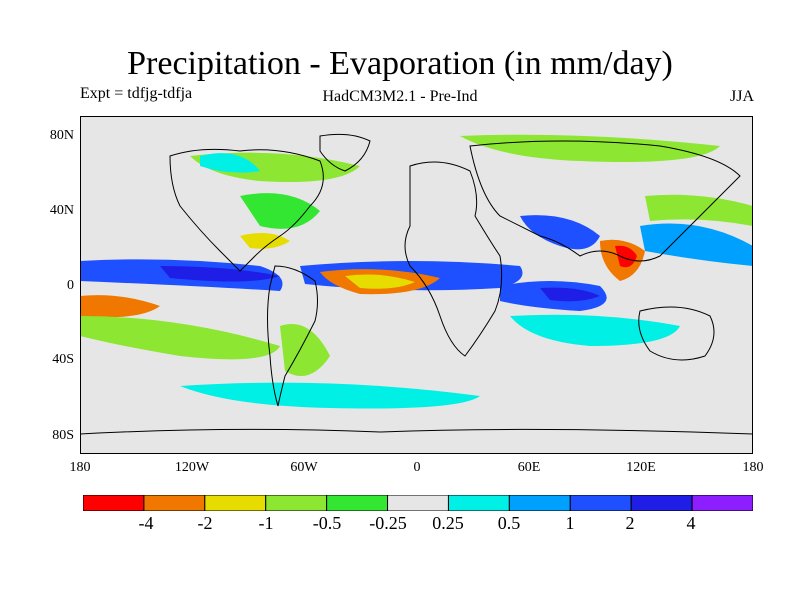 This screenshot has height=600, width=800. I want to click on colorbar-label: -0.25, so click(388, 523).